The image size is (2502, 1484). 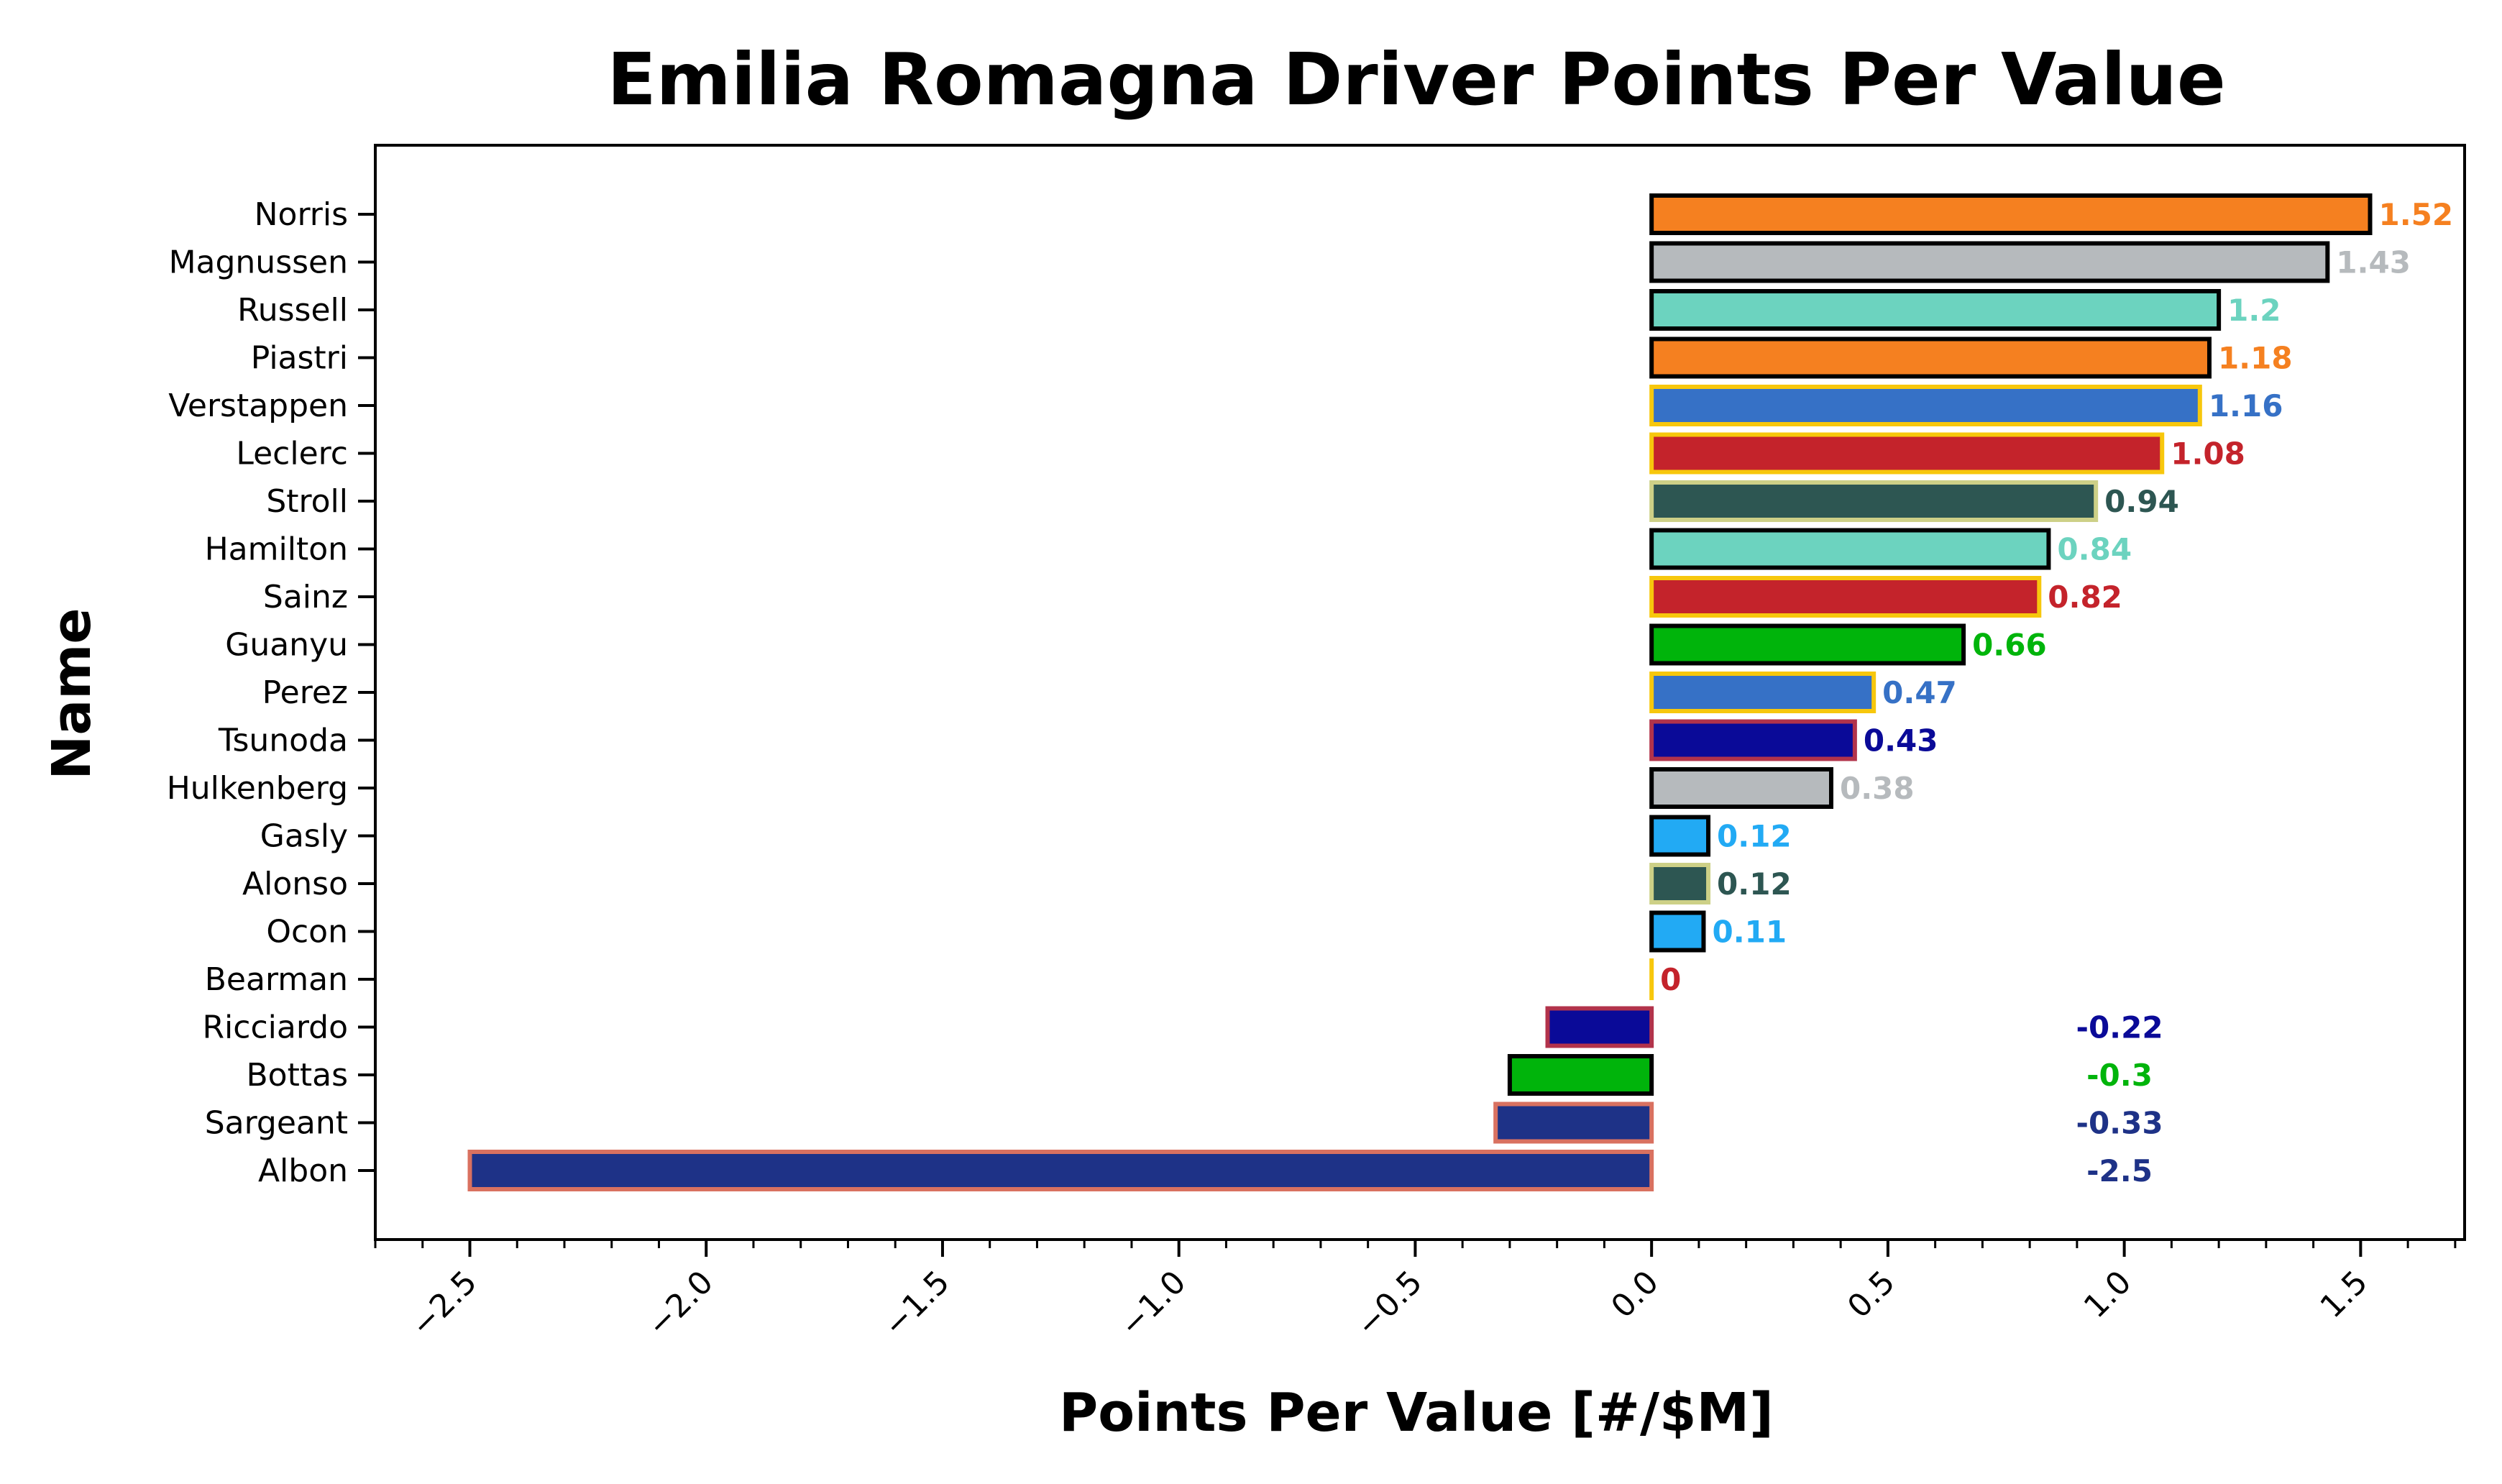 What do you see at coordinates (277, 979) in the screenshot?
I see `y-tick-label-bearman: Bearman` at bounding box center [277, 979].